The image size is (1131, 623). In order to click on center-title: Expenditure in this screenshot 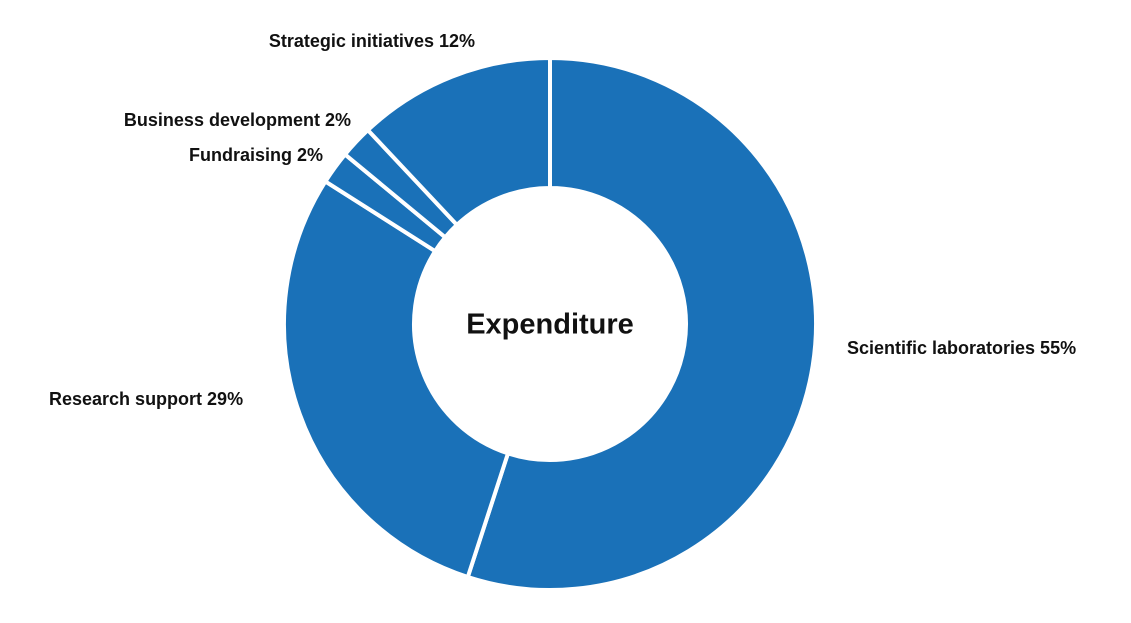, I will do `click(550, 325)`.